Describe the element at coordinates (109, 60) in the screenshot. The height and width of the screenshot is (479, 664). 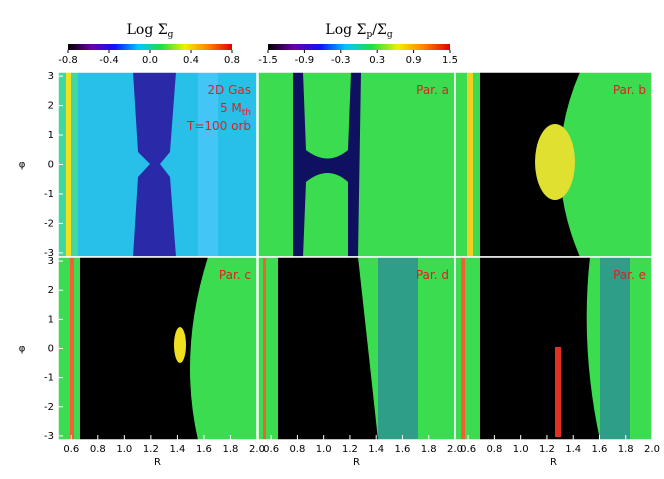
I see `tick-label: -0.4` at that location.